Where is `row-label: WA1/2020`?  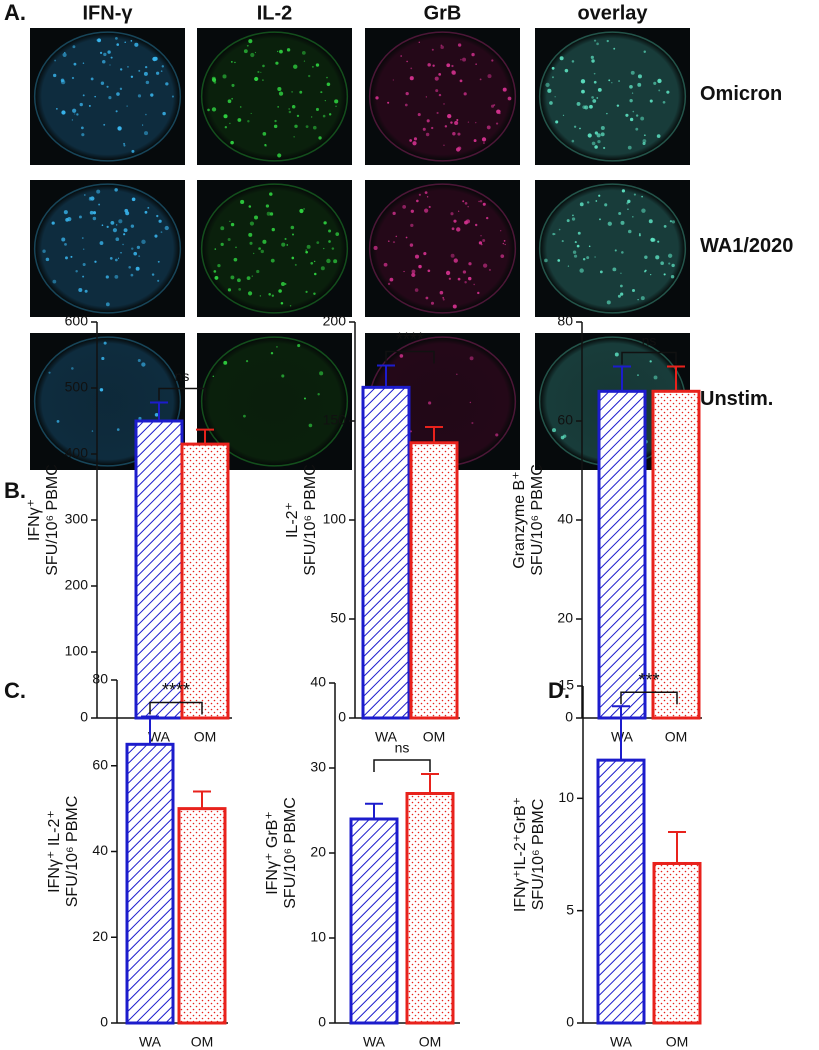 row-label: WA1/2020 is located at coordinates (746, 246).